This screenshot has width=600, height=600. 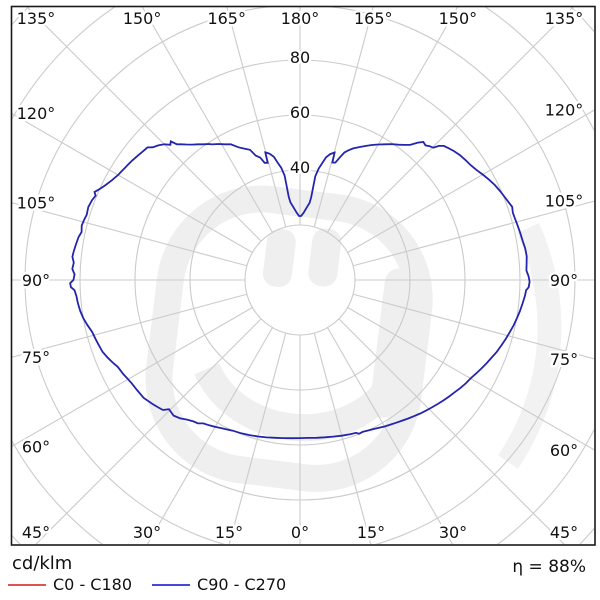 What do you see at coordinates (27, 584) in the screenshot?
I see `c0-c180-legend-swatch` at bounding box center [27, 584].